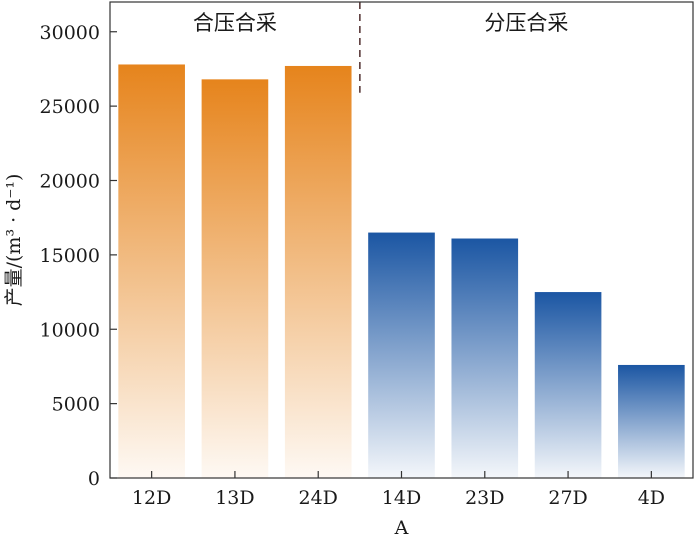  What do you see at coordinates (70, 33) in the screenshot?
I see `y-tick-label: 30000` at bounding box center [70, 33].